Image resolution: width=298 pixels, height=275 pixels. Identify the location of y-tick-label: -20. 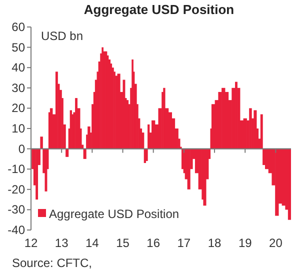
(17, 189).